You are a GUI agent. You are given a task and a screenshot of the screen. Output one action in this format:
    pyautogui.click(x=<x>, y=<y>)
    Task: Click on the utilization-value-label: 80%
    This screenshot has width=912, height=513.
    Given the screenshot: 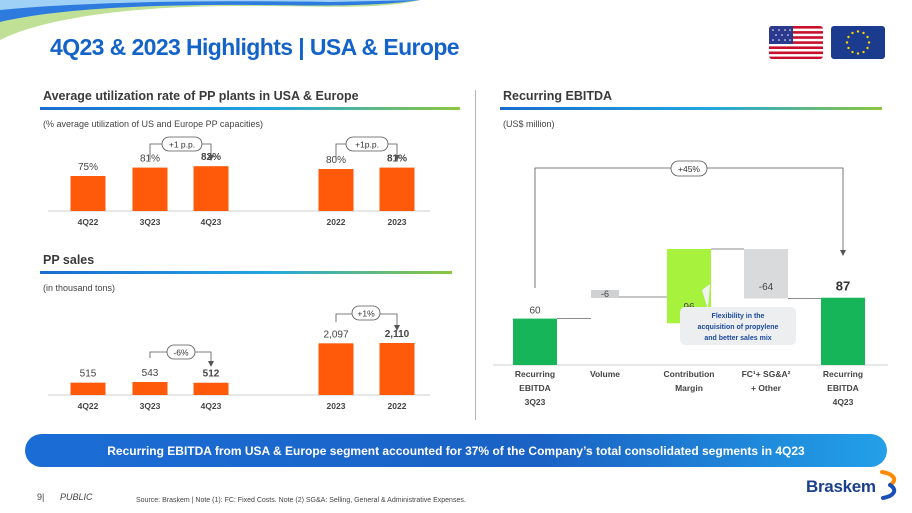 What is the action you would take?
    pyautogui.click(x=336, y=160)
    